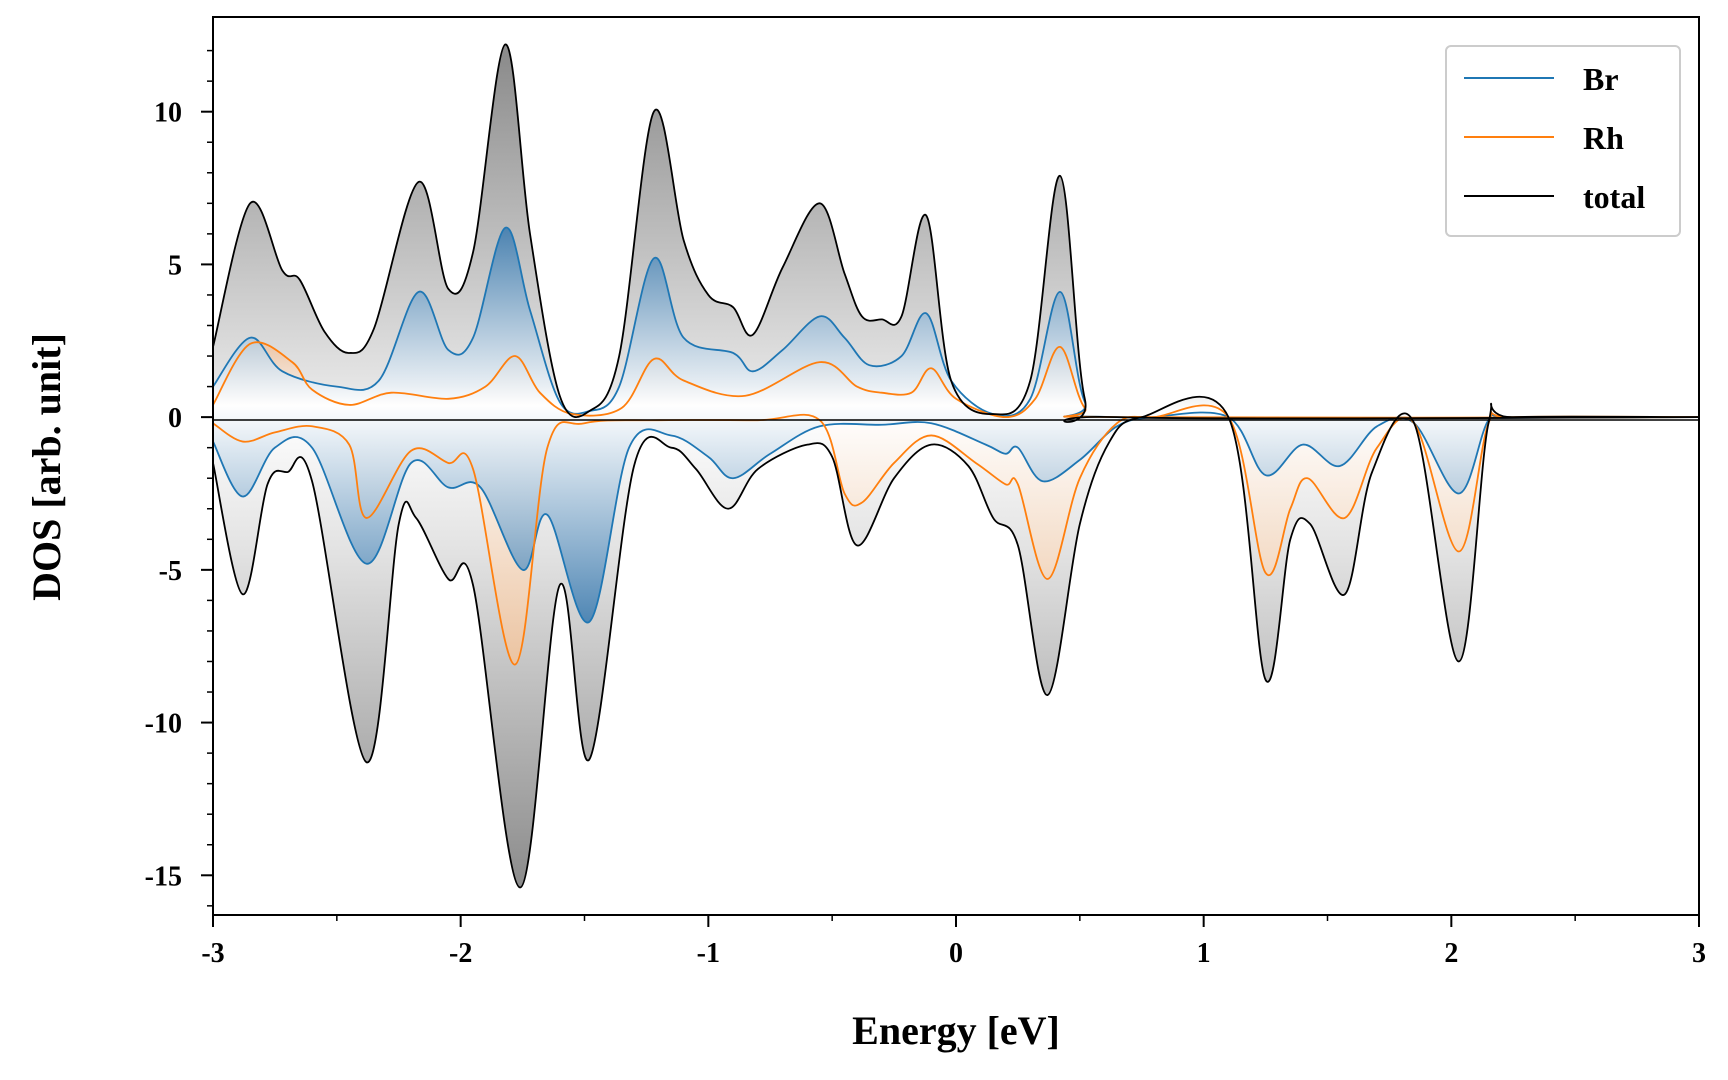 Image resolution: width=1728 pixels, height=1080 pixels. I want to click on y-tick-label: -5, so click(170, 571).